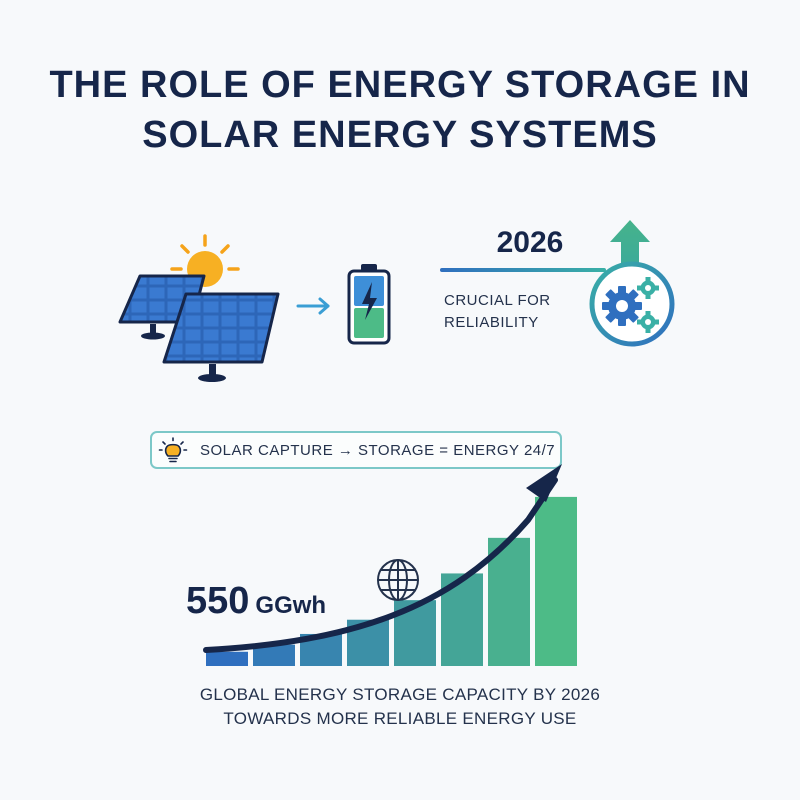  What do you see at coordinates (398, 580) in the screenshot?
I see `globe-icon` at bounding box center [398, 580].